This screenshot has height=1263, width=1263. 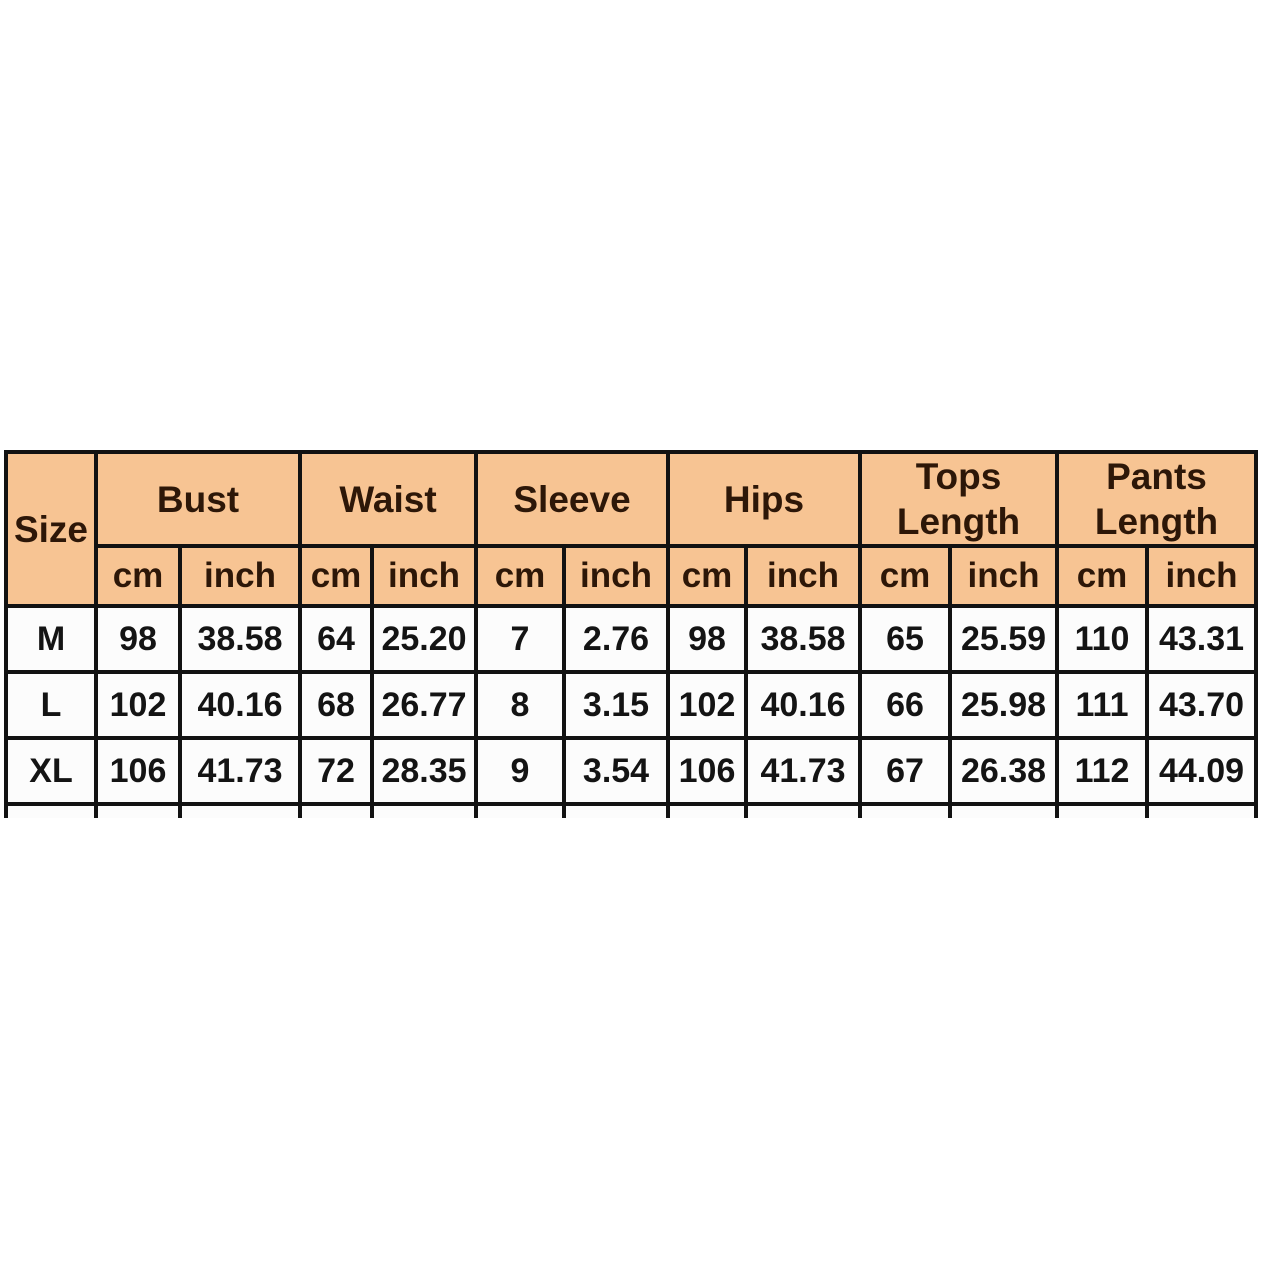 What do you see at coordinates (803, 576) in the screenshot?
I see `unit-header-hips-inch: inch` at bounding box center [803, 576].